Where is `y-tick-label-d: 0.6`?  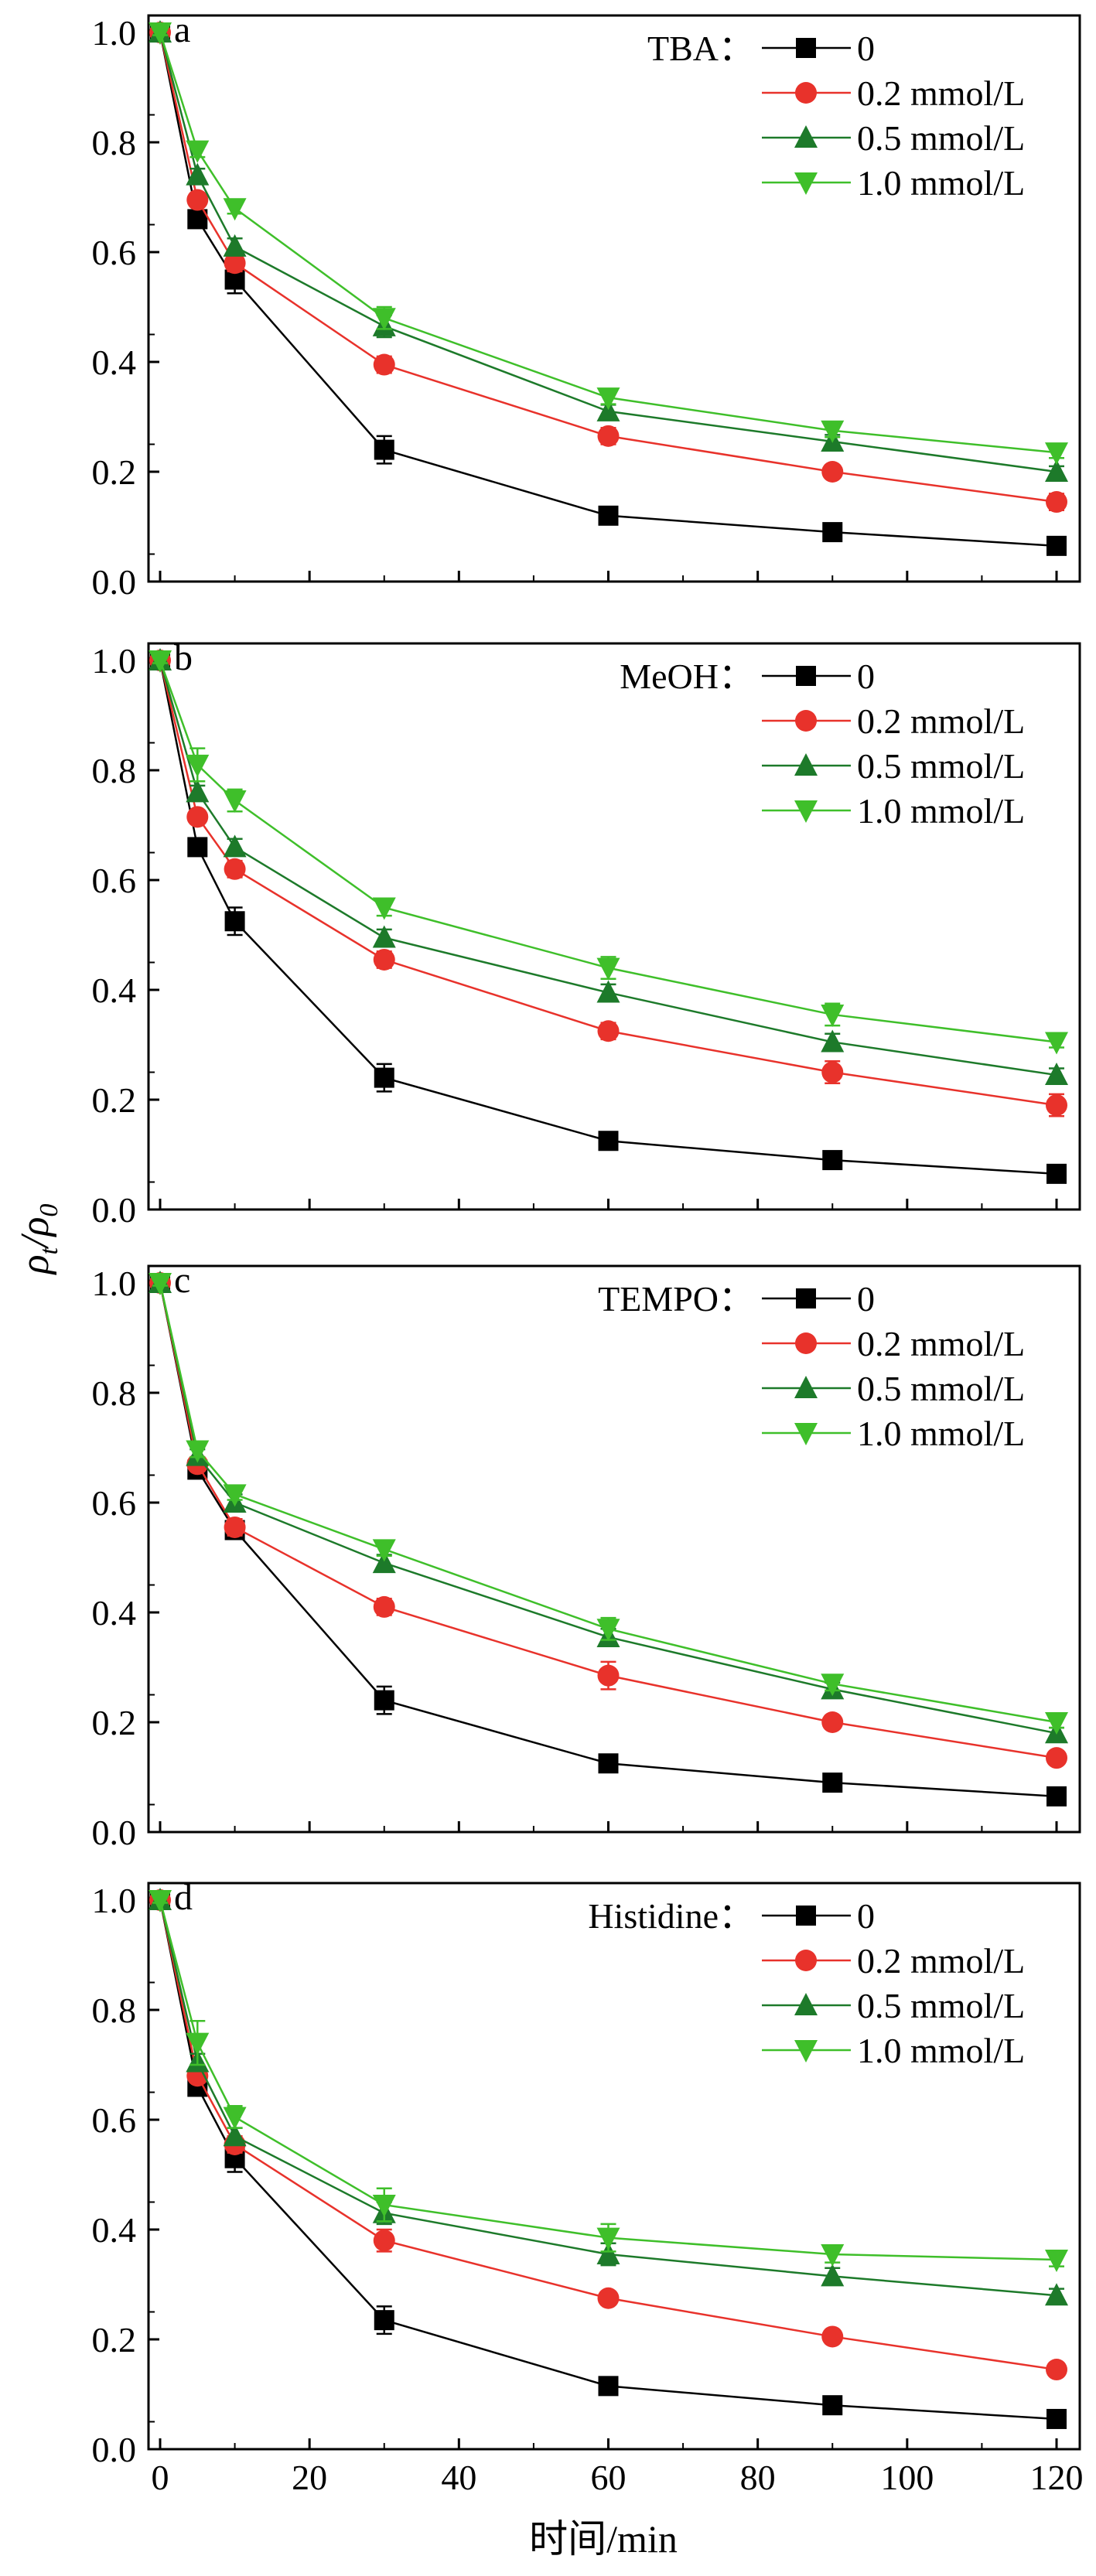 y-tick-label-d: 0.6 is located at coordinates (114, 2120).